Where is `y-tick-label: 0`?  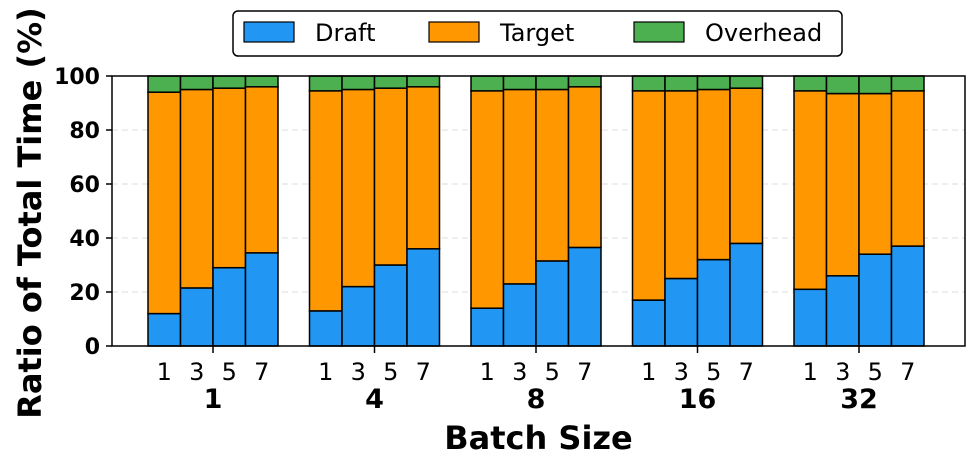 y-tick-label: 0 is located at coordinates (92, 347).